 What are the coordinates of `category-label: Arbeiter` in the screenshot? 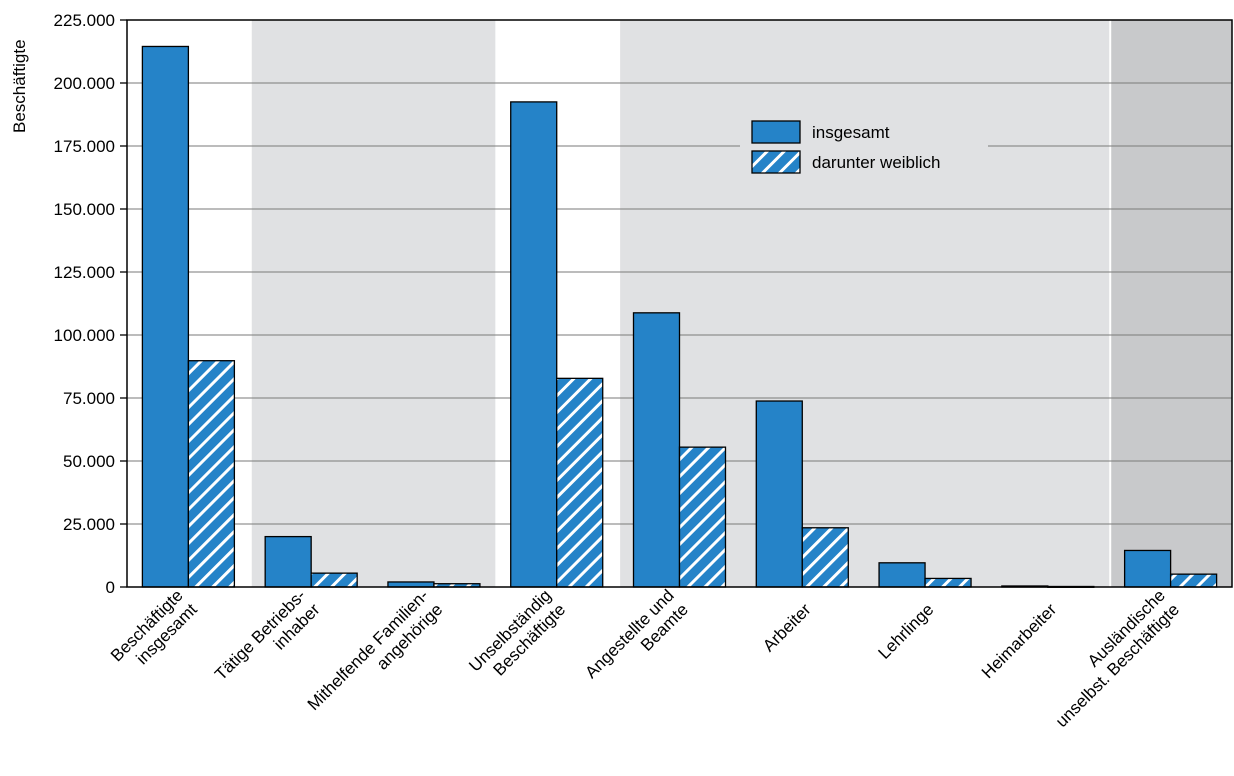 It's located at (787, 628).